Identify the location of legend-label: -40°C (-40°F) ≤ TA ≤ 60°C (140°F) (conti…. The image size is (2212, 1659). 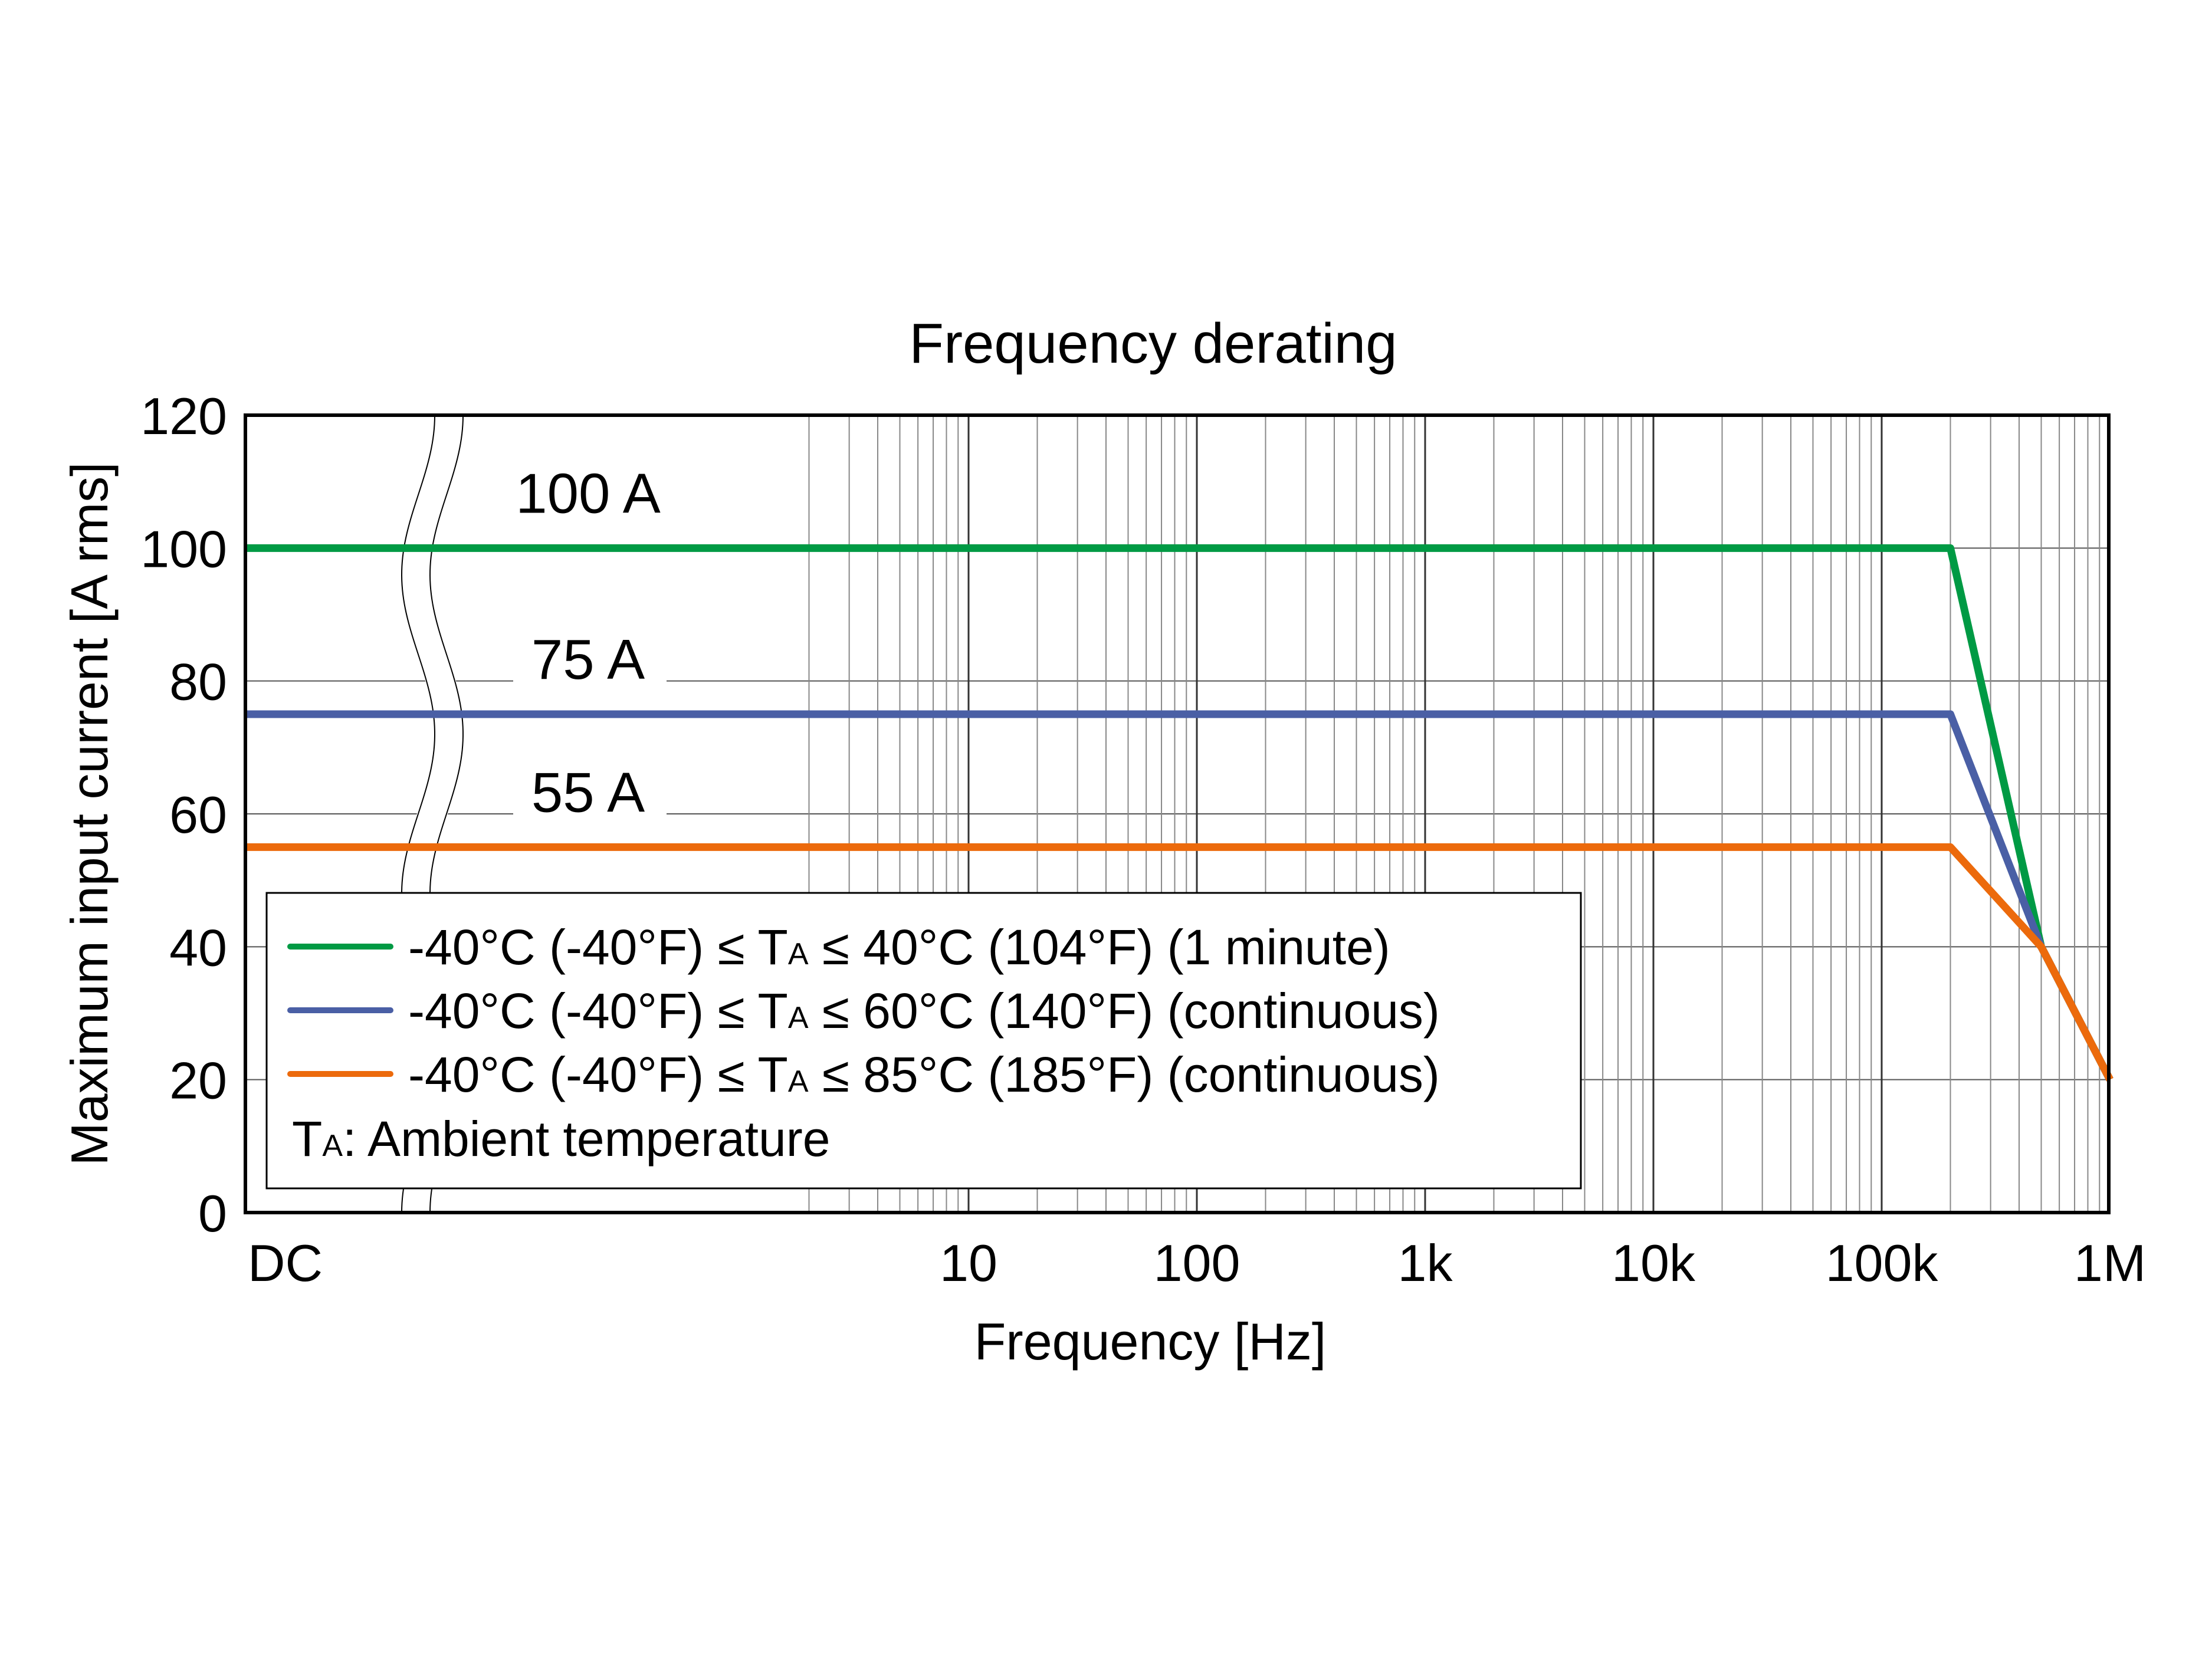
(924, 1011).